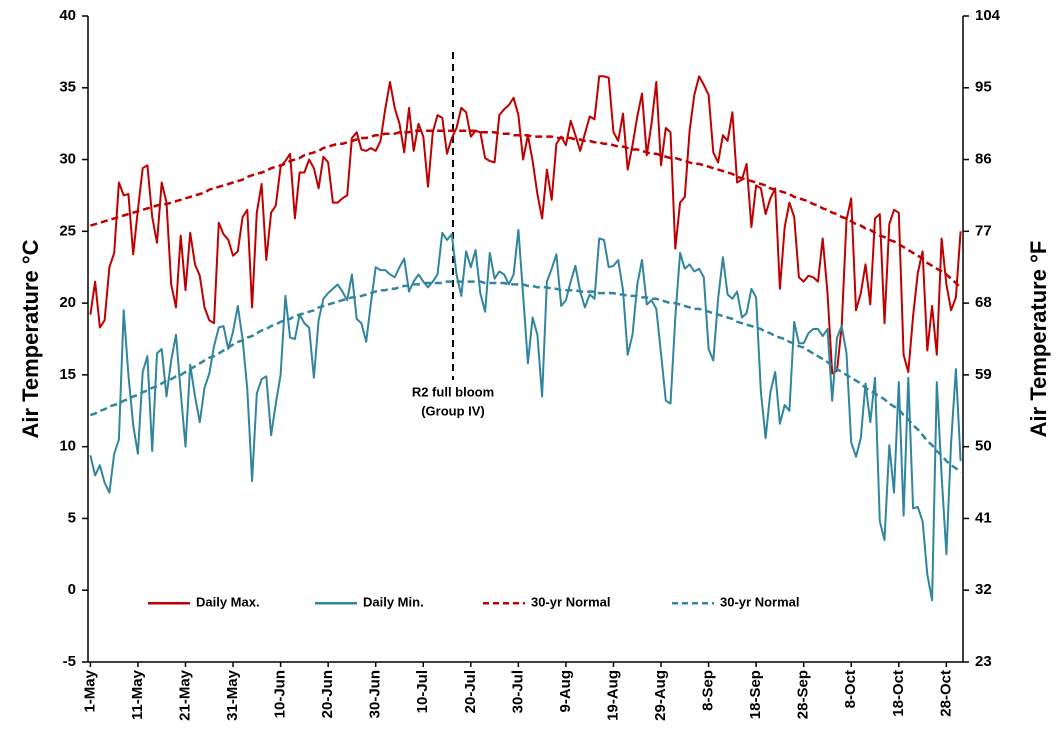 Image resolution: width=1063 pixels, height=751 pixels. What do you see at coordinates (983, 374) in the screenshot?
I see `y2-tick-label: 59` at bounding box center [983, 374].